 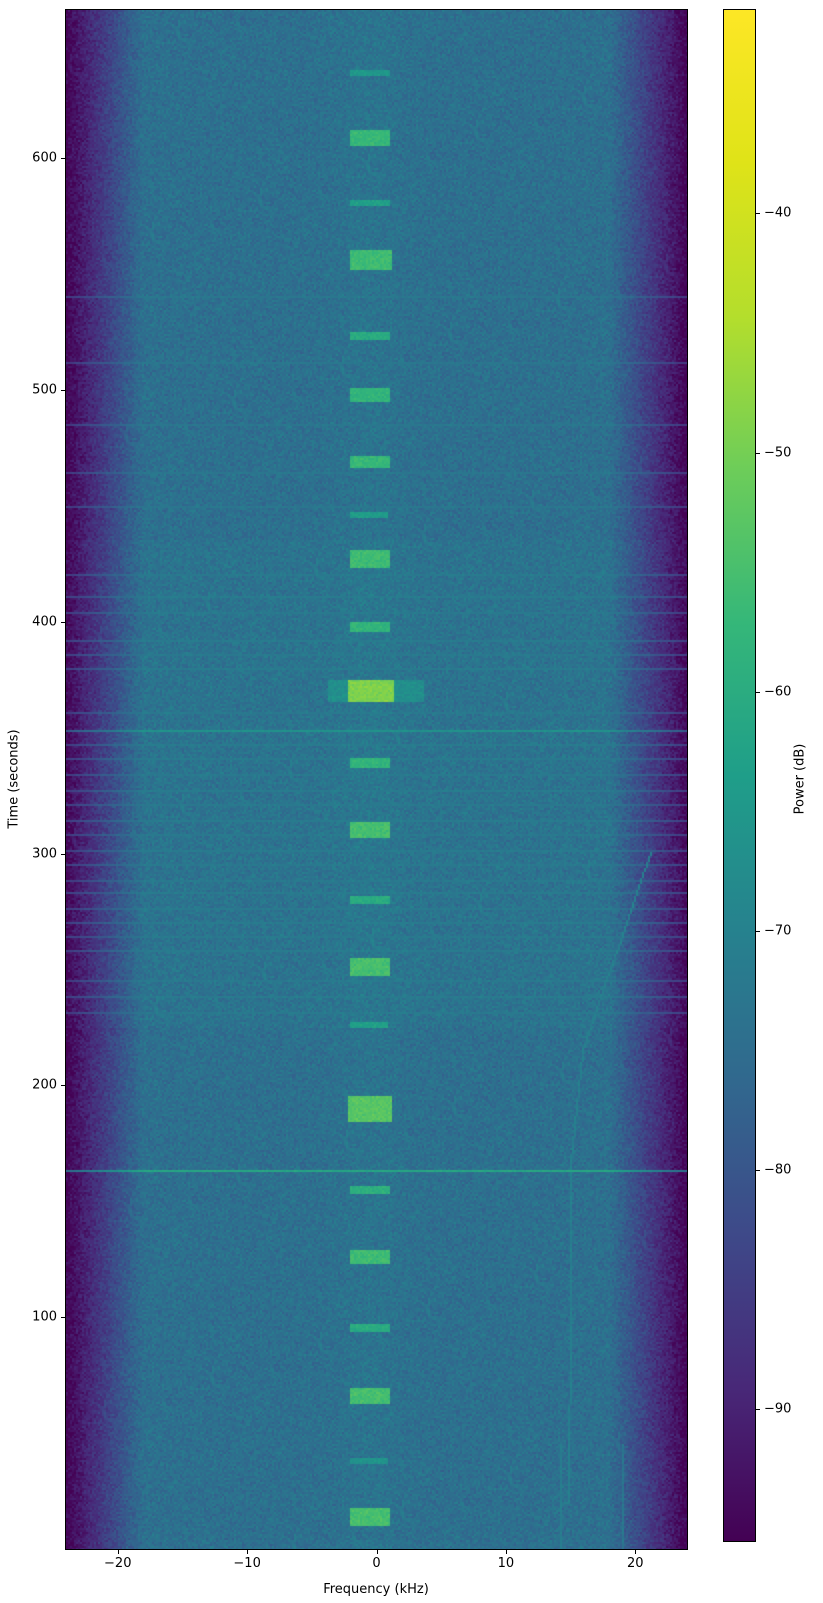 I want to click on y-tick-label: 100, so click(x=44, y=1317).